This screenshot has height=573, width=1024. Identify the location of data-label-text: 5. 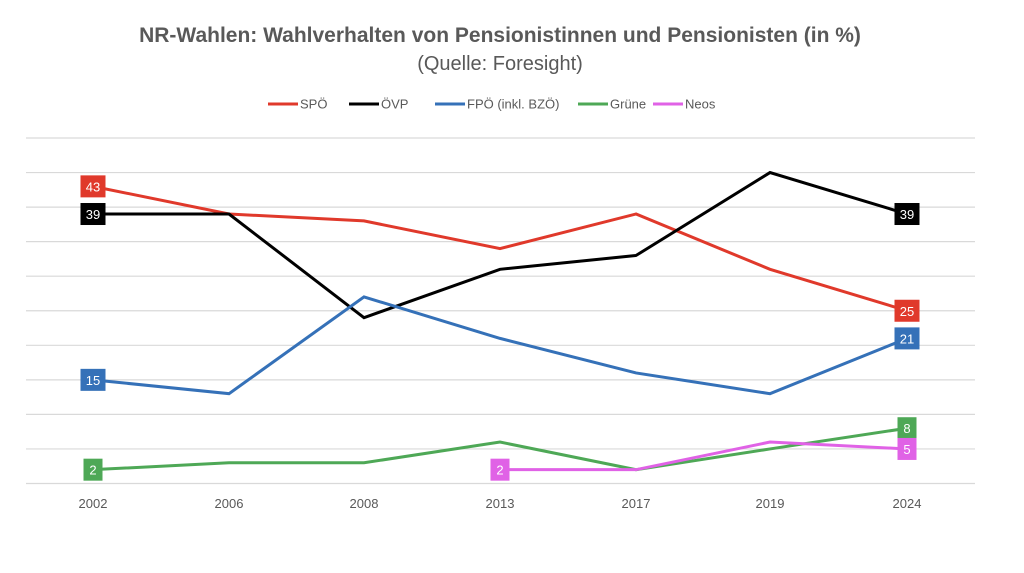
(906, 449).